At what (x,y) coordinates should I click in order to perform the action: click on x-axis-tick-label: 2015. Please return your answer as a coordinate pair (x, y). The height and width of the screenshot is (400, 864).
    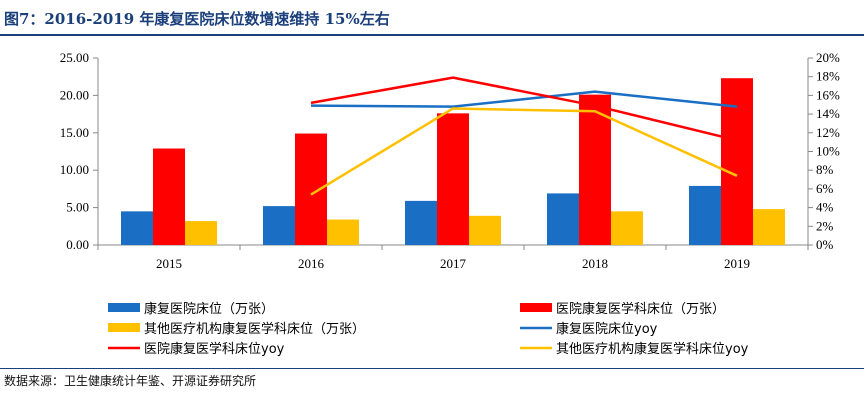
    Looking at the image, I should click on (169, 263).